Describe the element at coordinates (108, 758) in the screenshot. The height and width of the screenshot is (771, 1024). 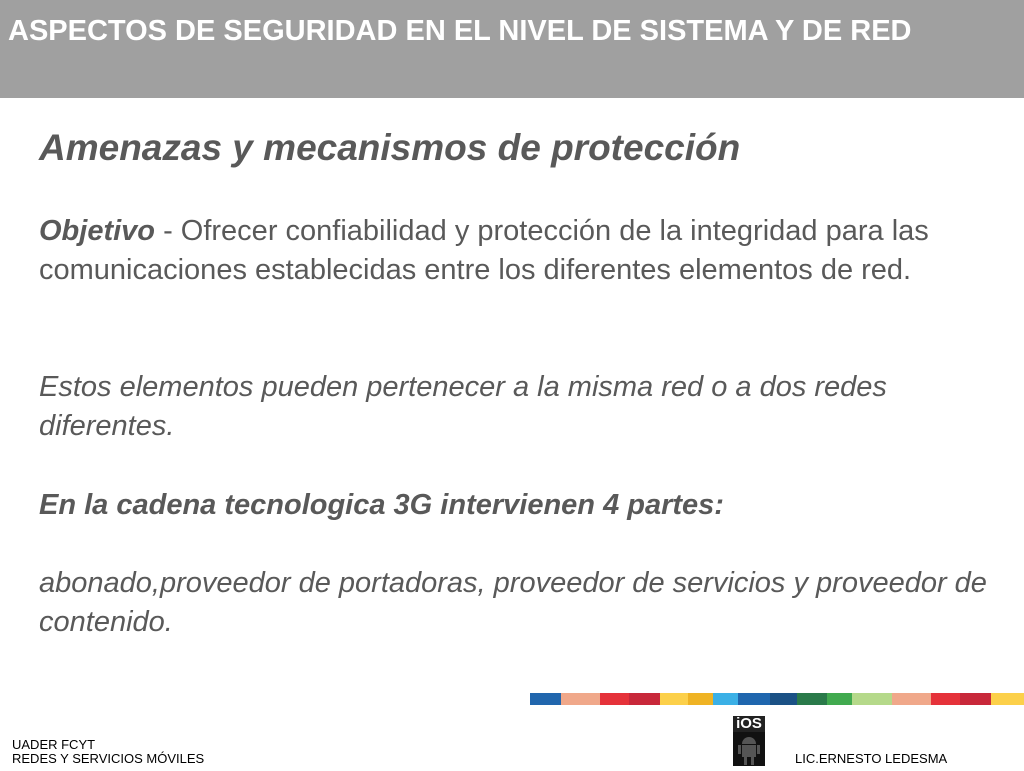
I see `footer-line-2: REDES Y SERVICIOS MÓVILES` at that location.